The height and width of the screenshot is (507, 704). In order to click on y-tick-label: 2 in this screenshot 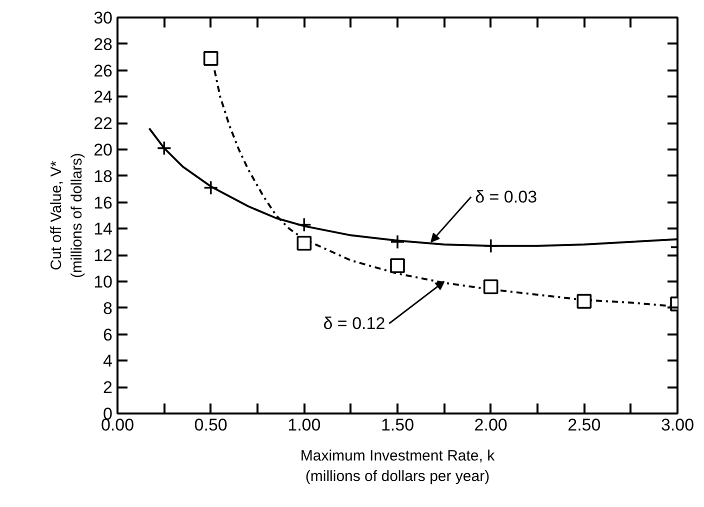, I will do `click(108, 388)`.